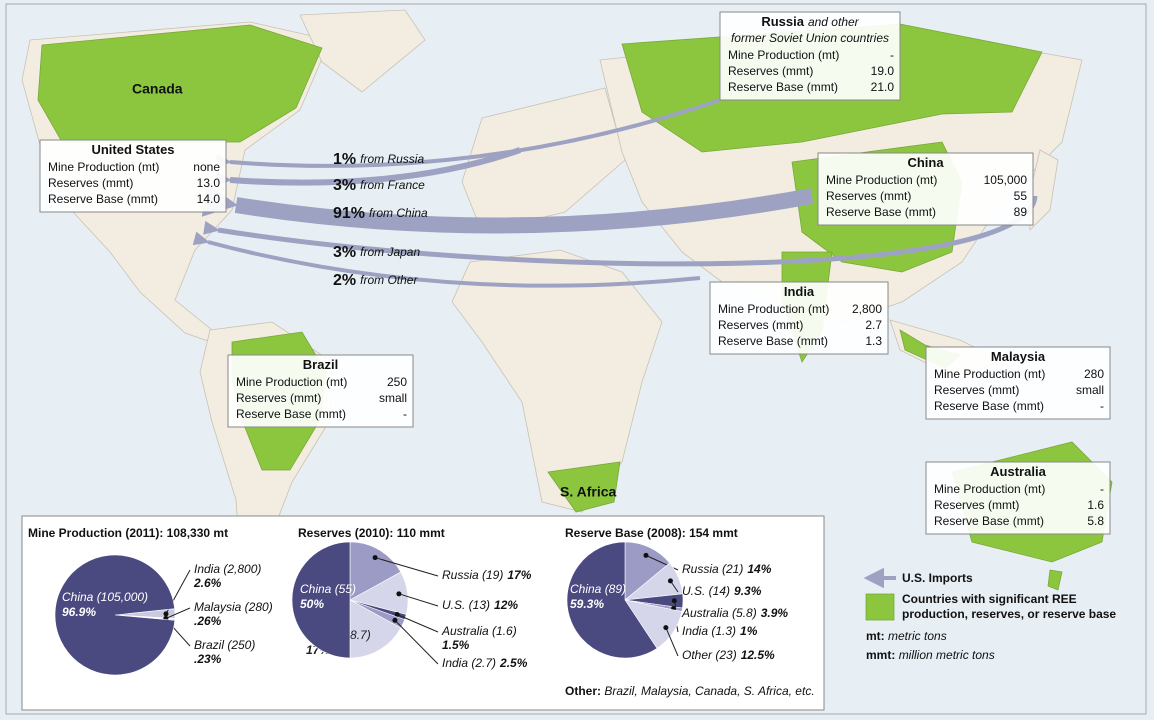 Image resolution: width=1154 pixels, height=720 pixels. What do you see at coordinates (651, 533) in the screenshot?
I see `pie-title: Reserve Base (2008): 154 mmt` at bounding box center [651, 533].